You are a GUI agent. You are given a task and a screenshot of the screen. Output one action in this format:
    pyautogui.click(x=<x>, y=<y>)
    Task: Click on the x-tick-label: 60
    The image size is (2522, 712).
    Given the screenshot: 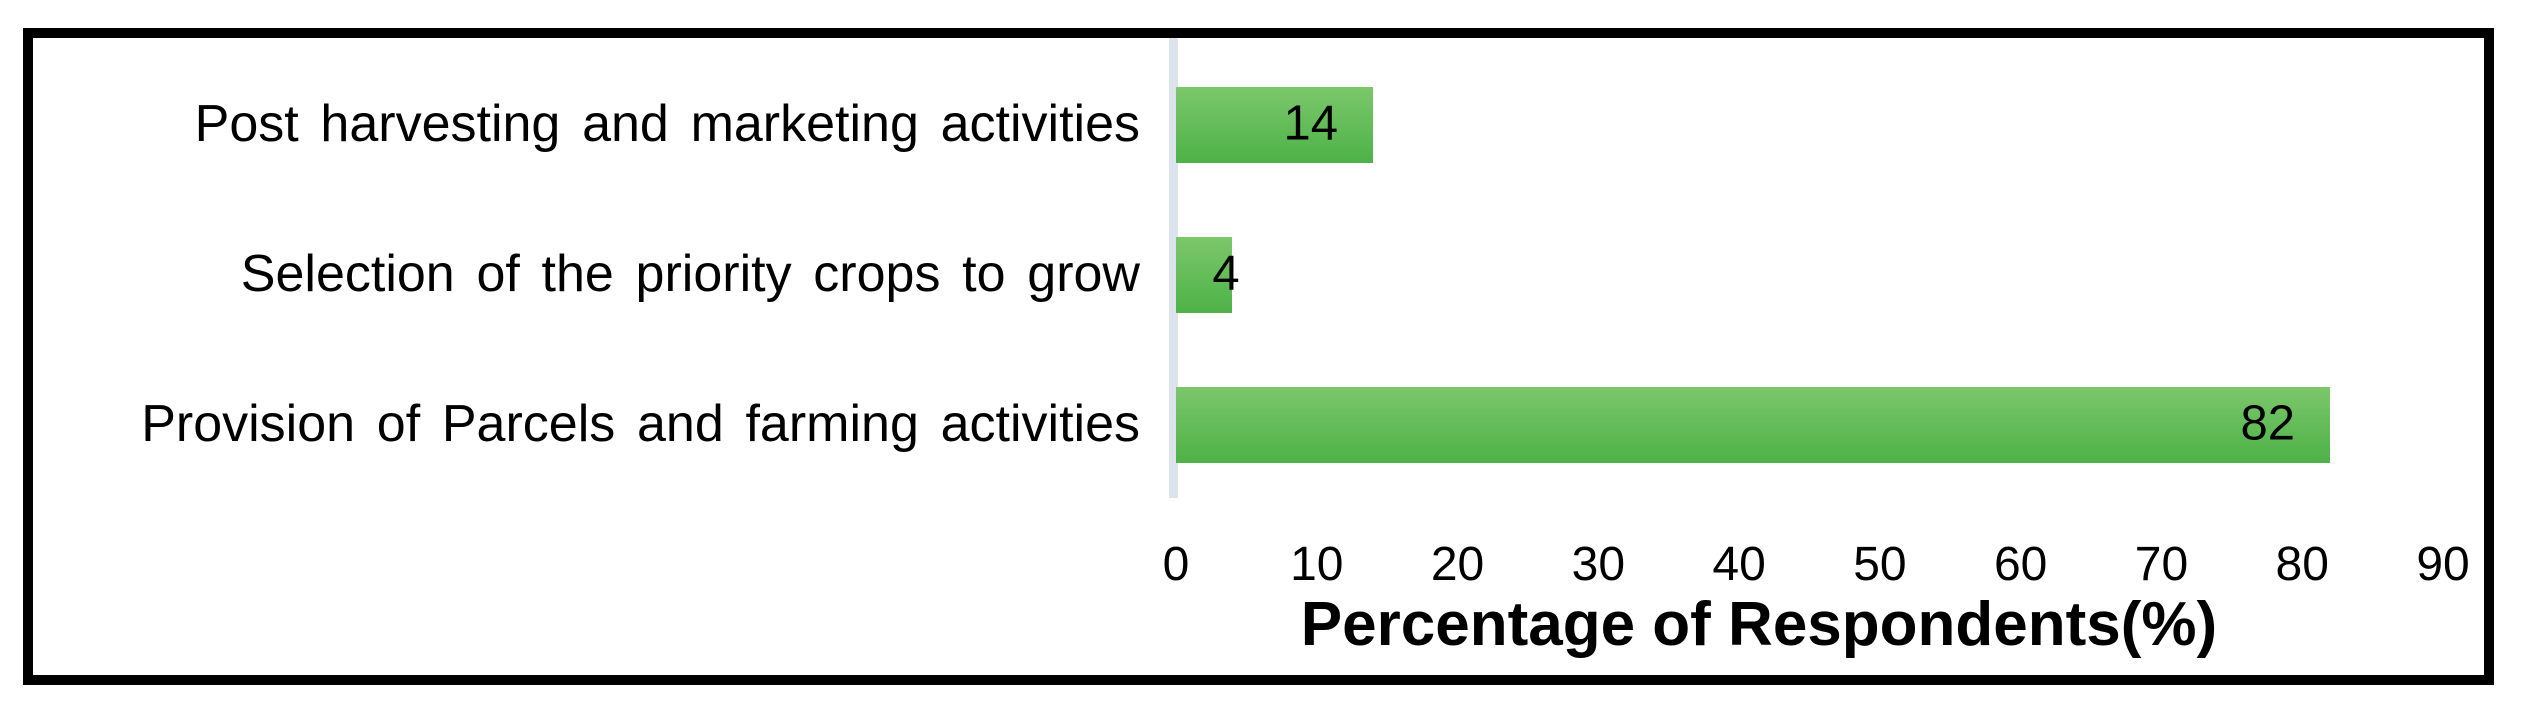 What is the action you would take?
    pyautogui.click(x=2020, y=564)
    